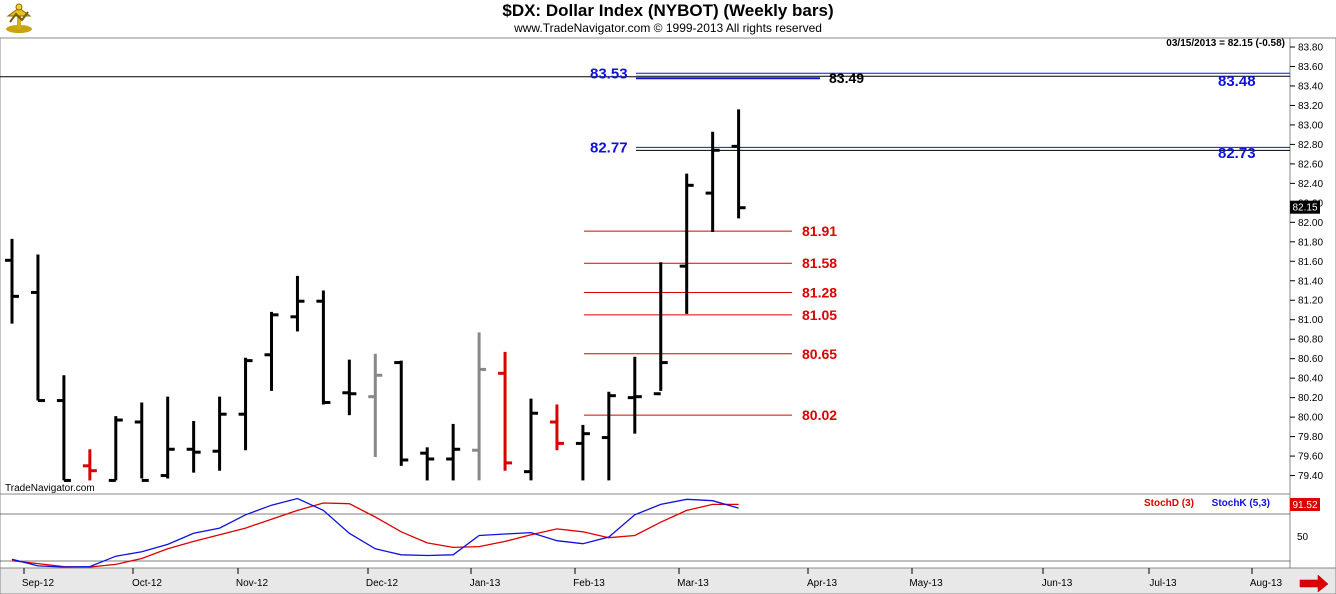 This screenshot has height=594, width=1336. Describe the element at coordinates (1310, 223) in the screenshot. I see `price-tick-label: 82.00` at that location.